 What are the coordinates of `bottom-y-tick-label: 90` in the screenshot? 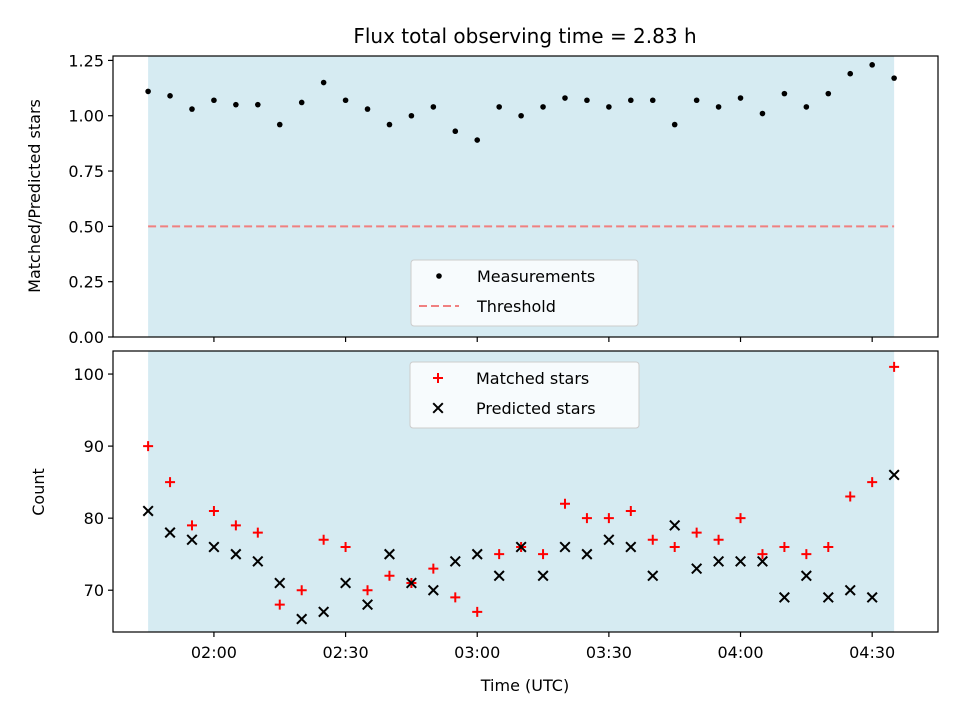 It's located at (94, 446).